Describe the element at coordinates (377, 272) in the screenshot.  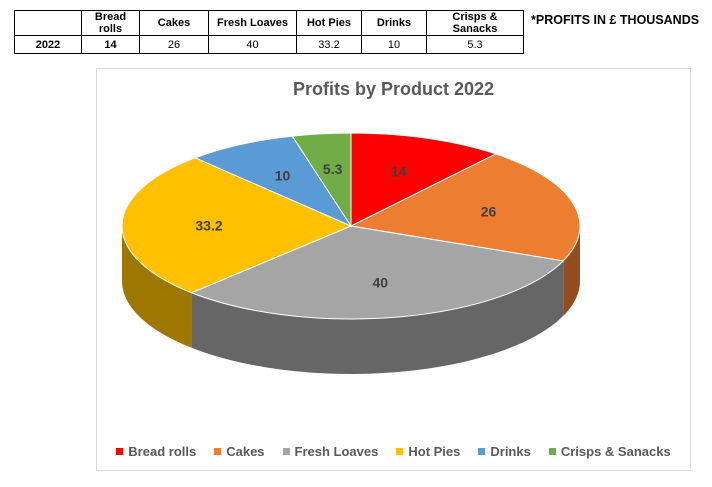
I see `pie-slice-fresh-loaves` at that location.